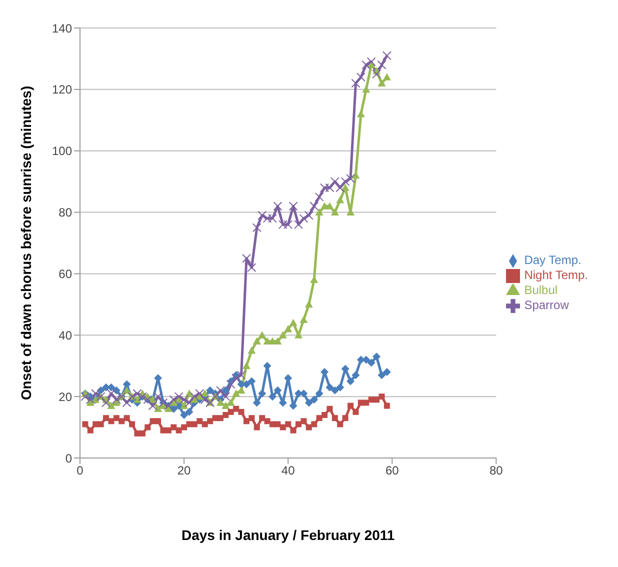 This screenshot has height=567, width=618. Describe the element at coordinates (65, 397) in the screenshot. I see `y-tick-label: 20` at that location.